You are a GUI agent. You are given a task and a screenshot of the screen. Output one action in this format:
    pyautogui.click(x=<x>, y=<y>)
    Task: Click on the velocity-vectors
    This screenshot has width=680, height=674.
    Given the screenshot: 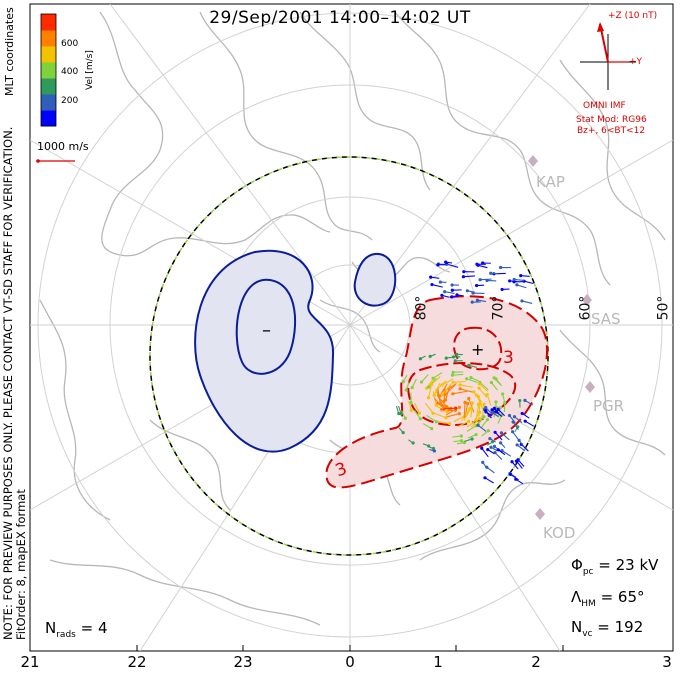 What is the action you would take?
    pyautogui.click(x=465, y=372)
    